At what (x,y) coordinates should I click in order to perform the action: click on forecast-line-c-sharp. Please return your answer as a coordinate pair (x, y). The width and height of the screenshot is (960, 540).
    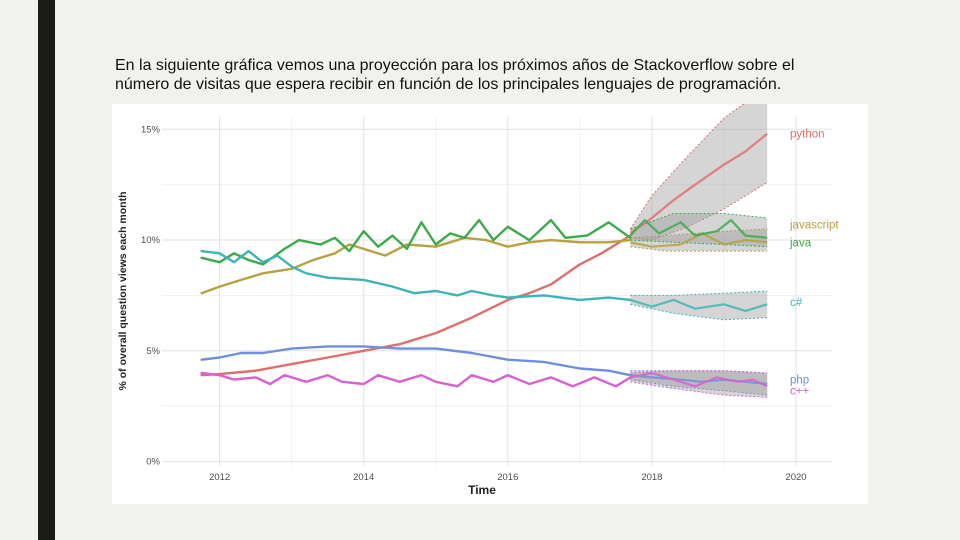
    Looking at the image, I should click on (698, 305).